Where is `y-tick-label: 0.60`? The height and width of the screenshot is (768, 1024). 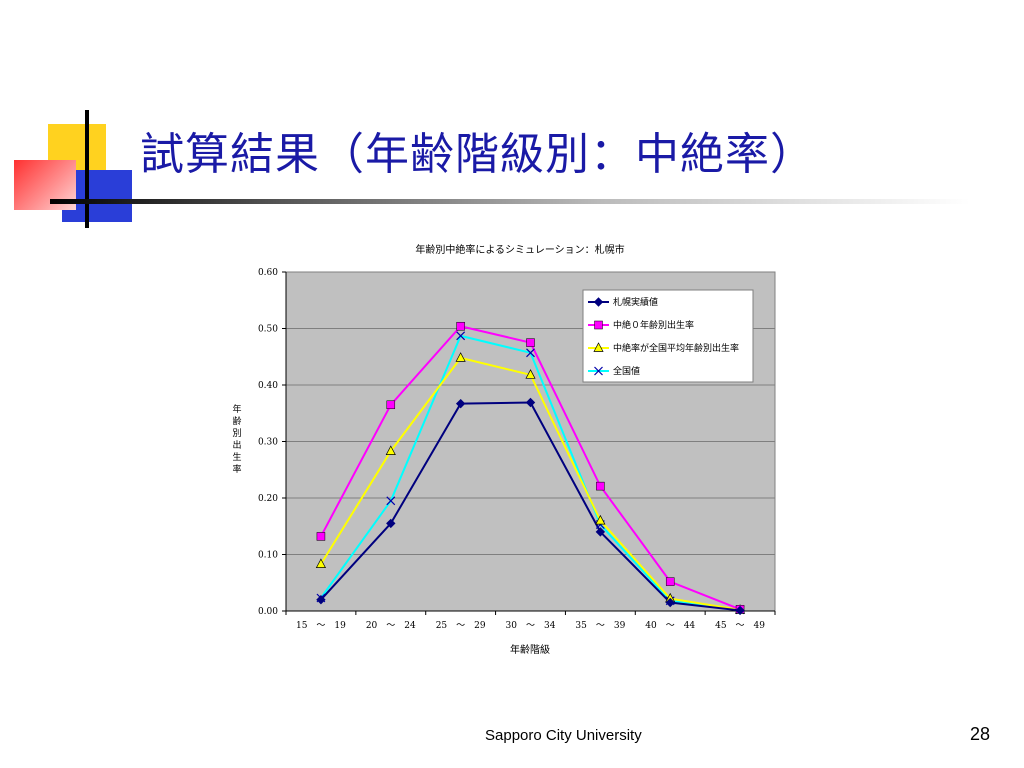
y-tick-label: 0.60 is located at coordinates (268, 273).